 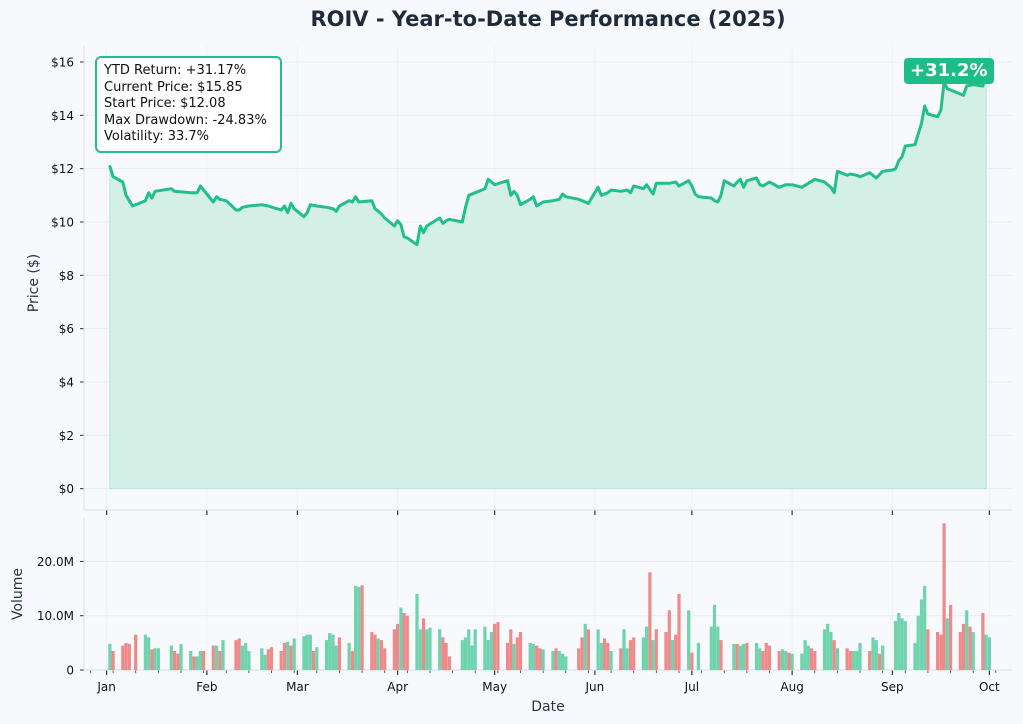 What do you see at coordinates (62, 169) in the screenshot?
I see `price-tick-label: $12` at bounding box center [62, 169].